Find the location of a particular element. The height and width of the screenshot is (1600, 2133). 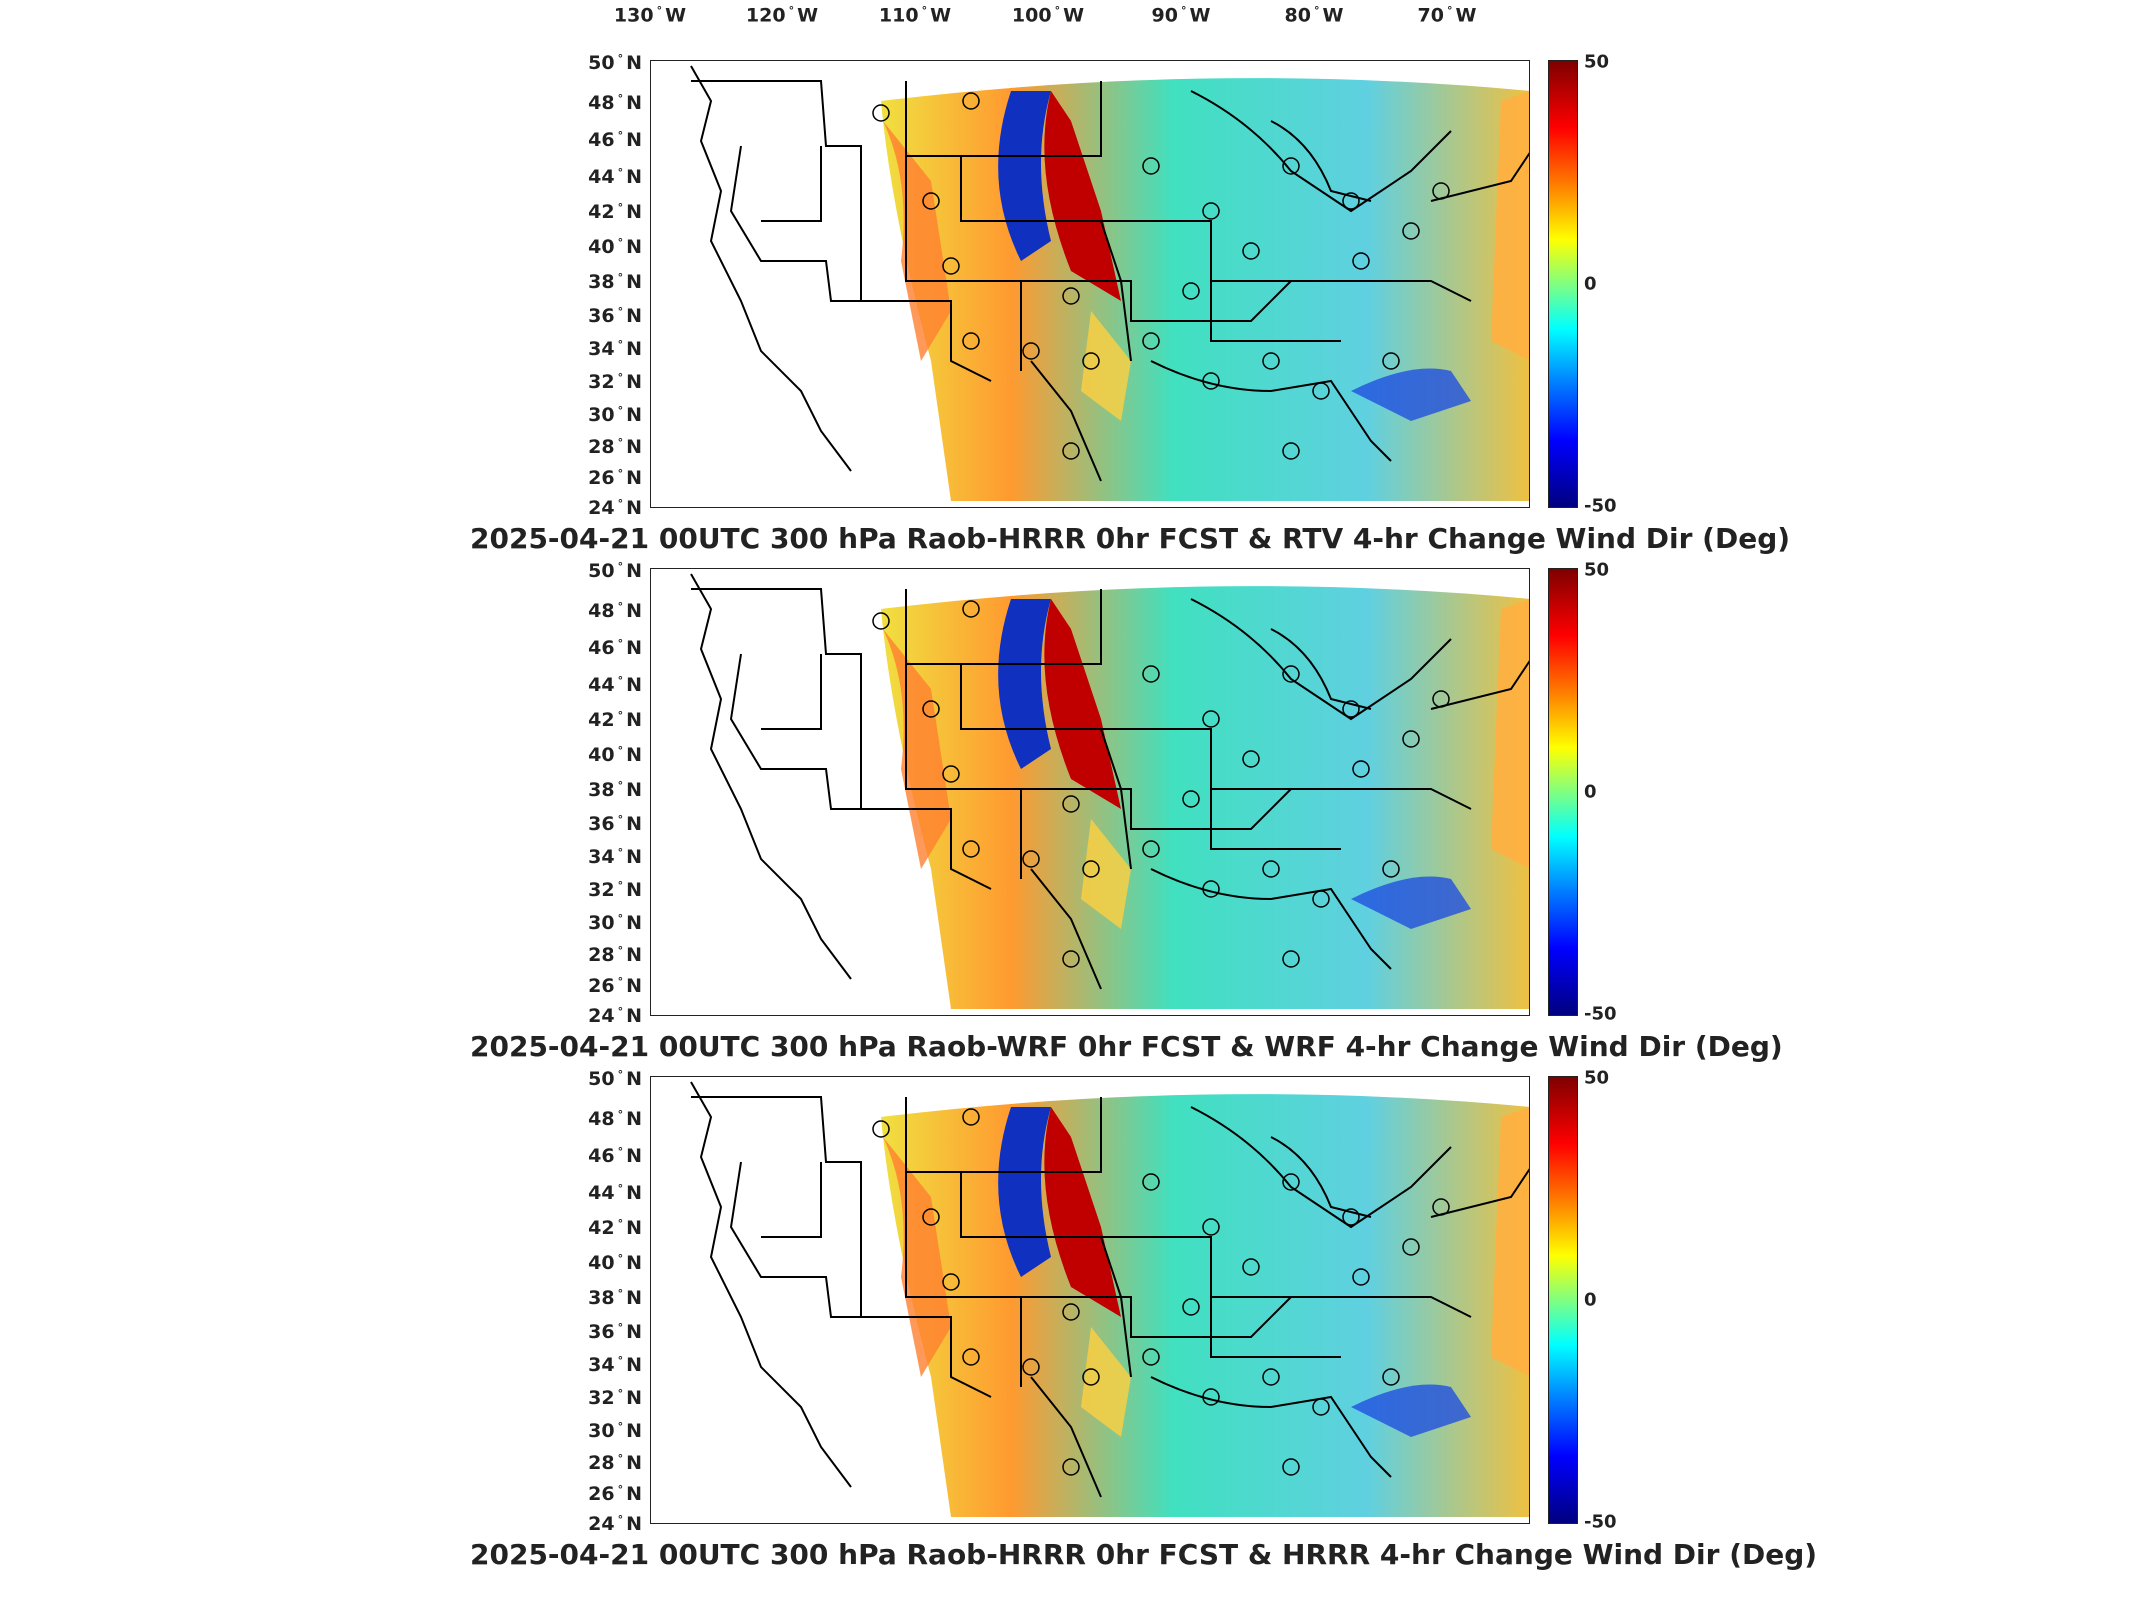

longitude-label: 100 ° W is located at coordinates (1048, 15).